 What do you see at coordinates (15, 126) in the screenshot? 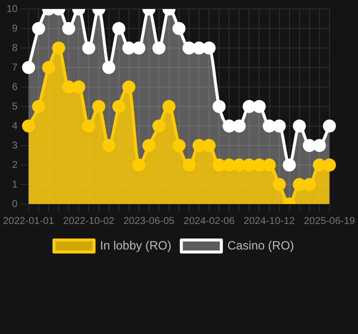
I see `y-tick-label: 4` at bounding box center [15, 126].